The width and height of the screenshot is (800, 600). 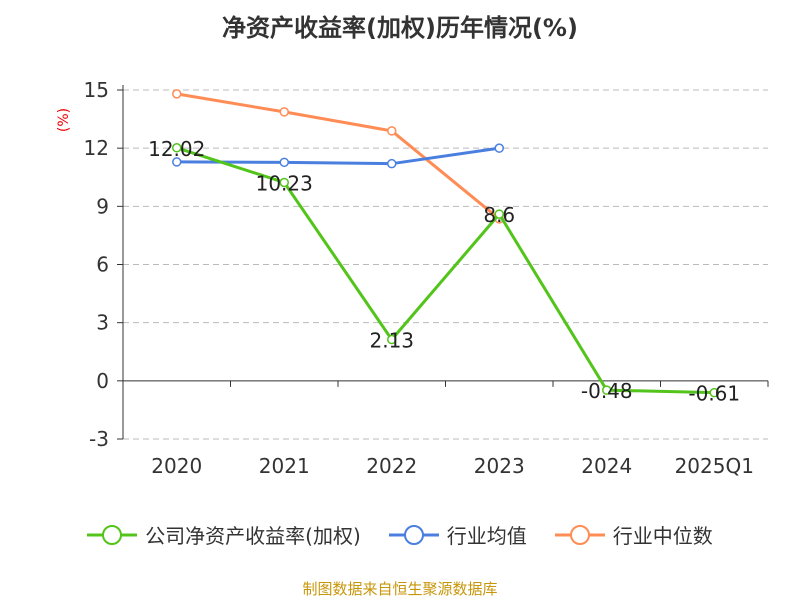 I want to click on data-label: 8.6, so click(x=499, y=215).